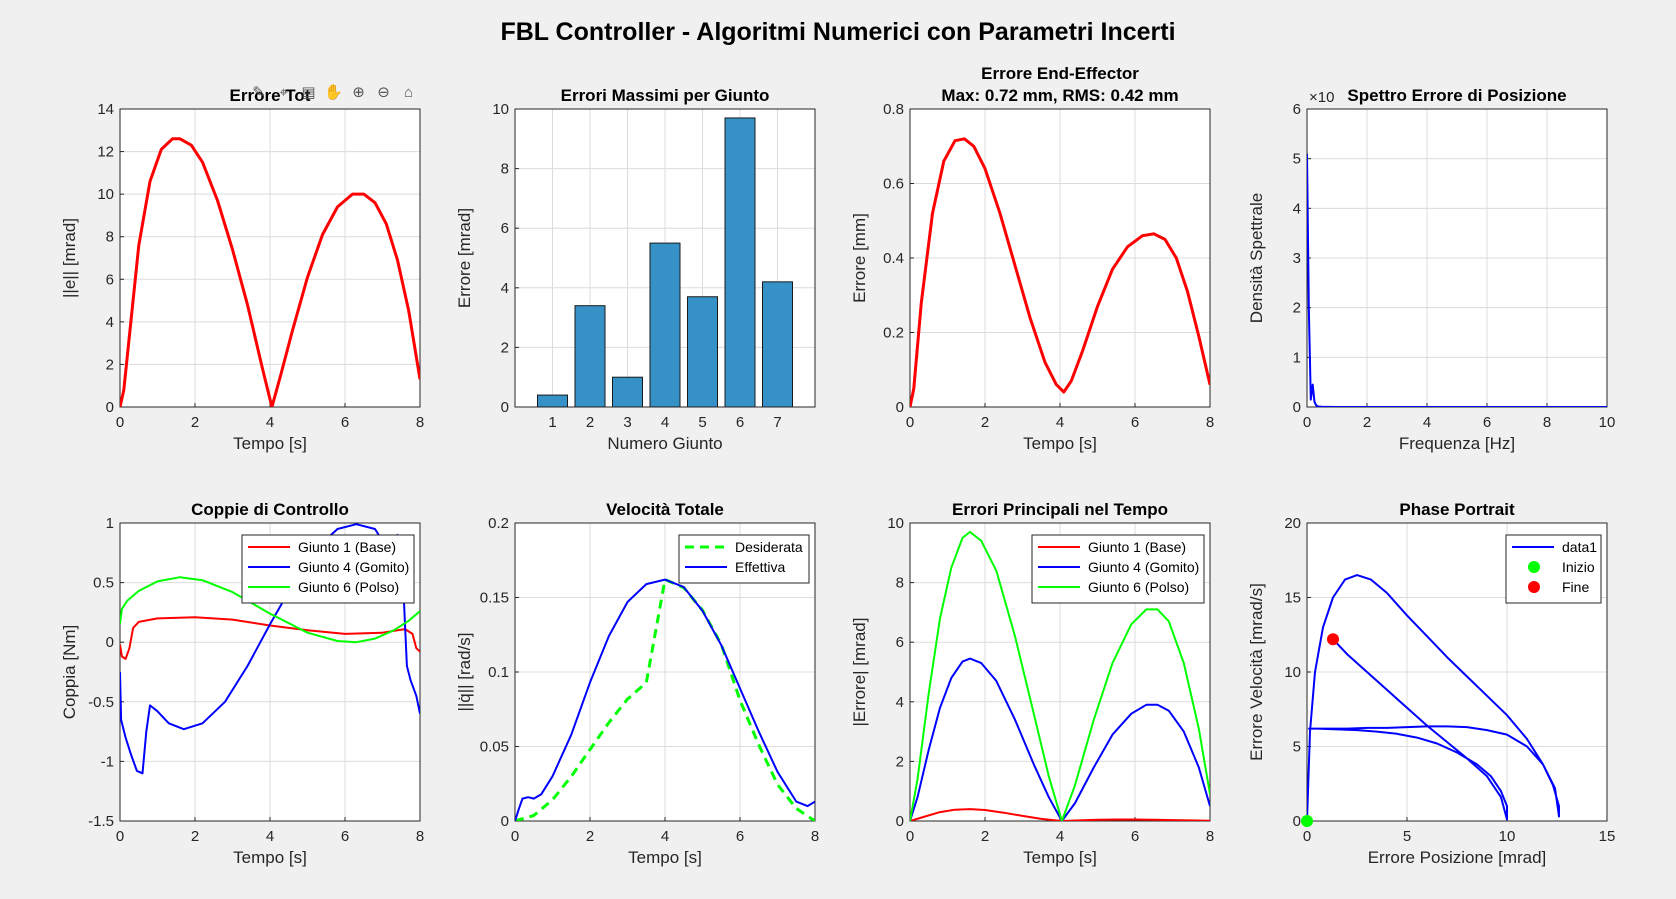  Describe the element at coordinates (358, 92) in the screenshot. I see `zoom-in-icon: ⊕` at that location.